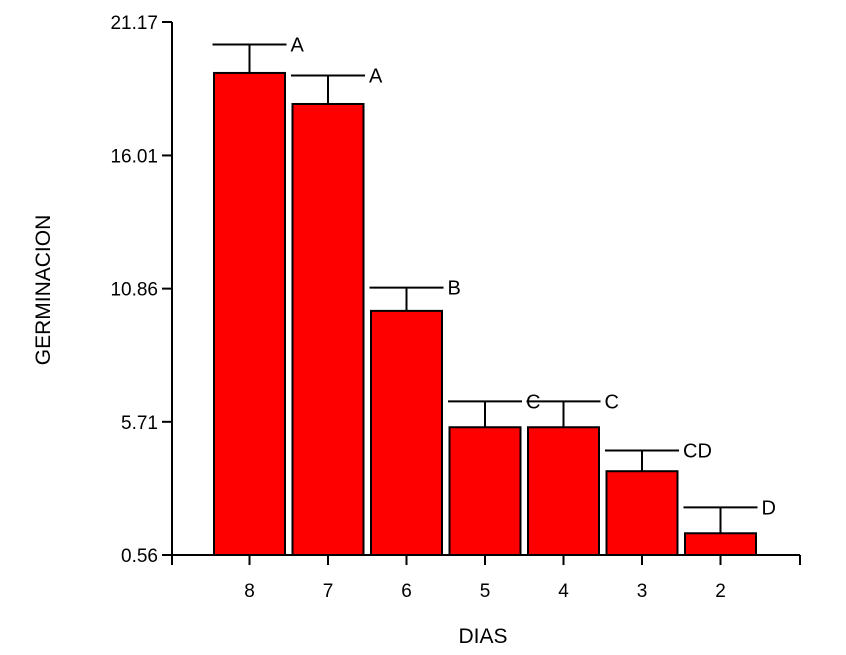 This screenshot has width=846, height=655. Describe the element at coordinates (482, 636) in the screenshot. I see `x-axis-title: DIAS` at that location.